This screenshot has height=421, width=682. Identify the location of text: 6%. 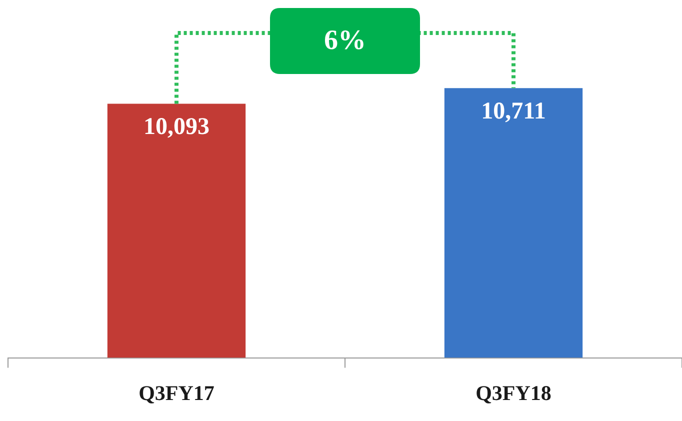
(345, 40).